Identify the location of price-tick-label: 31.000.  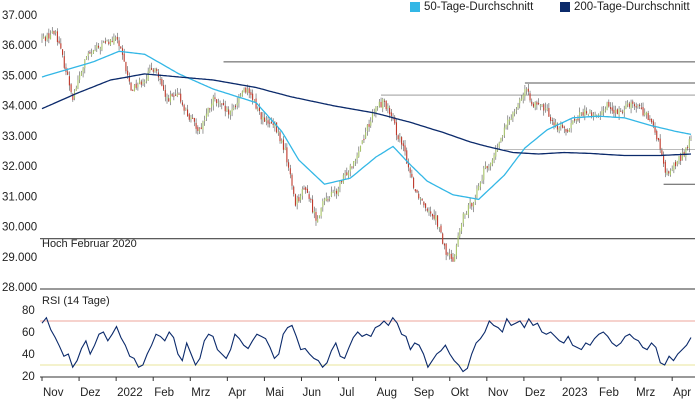
(19, 197).